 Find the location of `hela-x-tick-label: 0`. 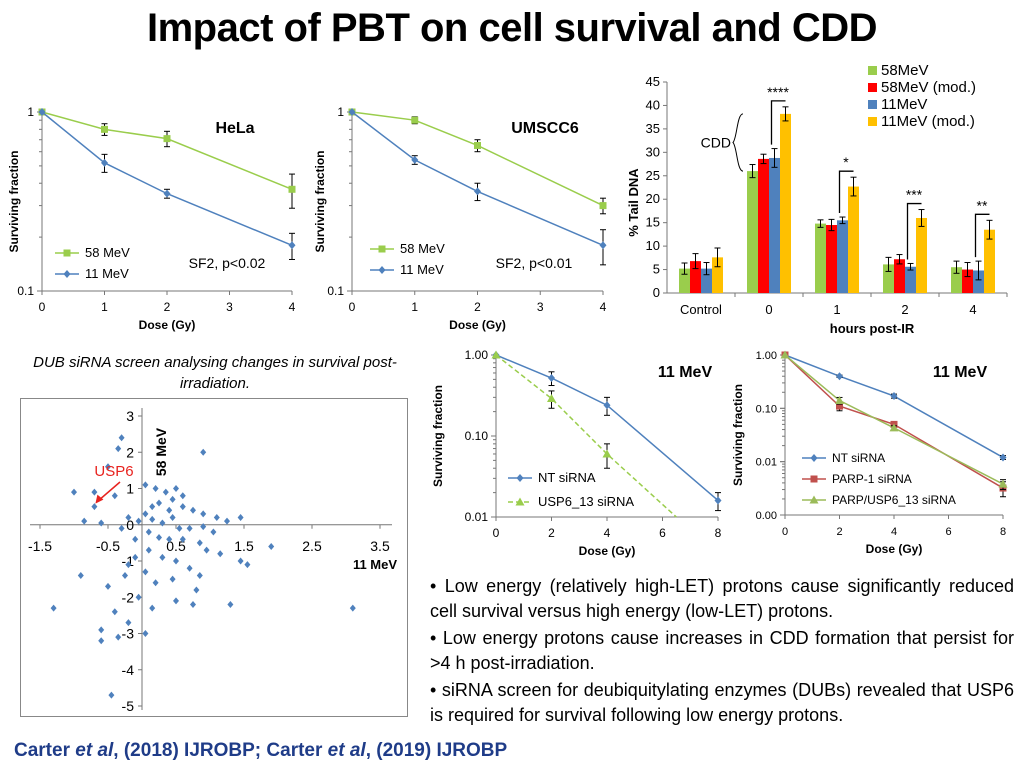

hela-x-tick-label: 0 is located at coordinates (42, 307).